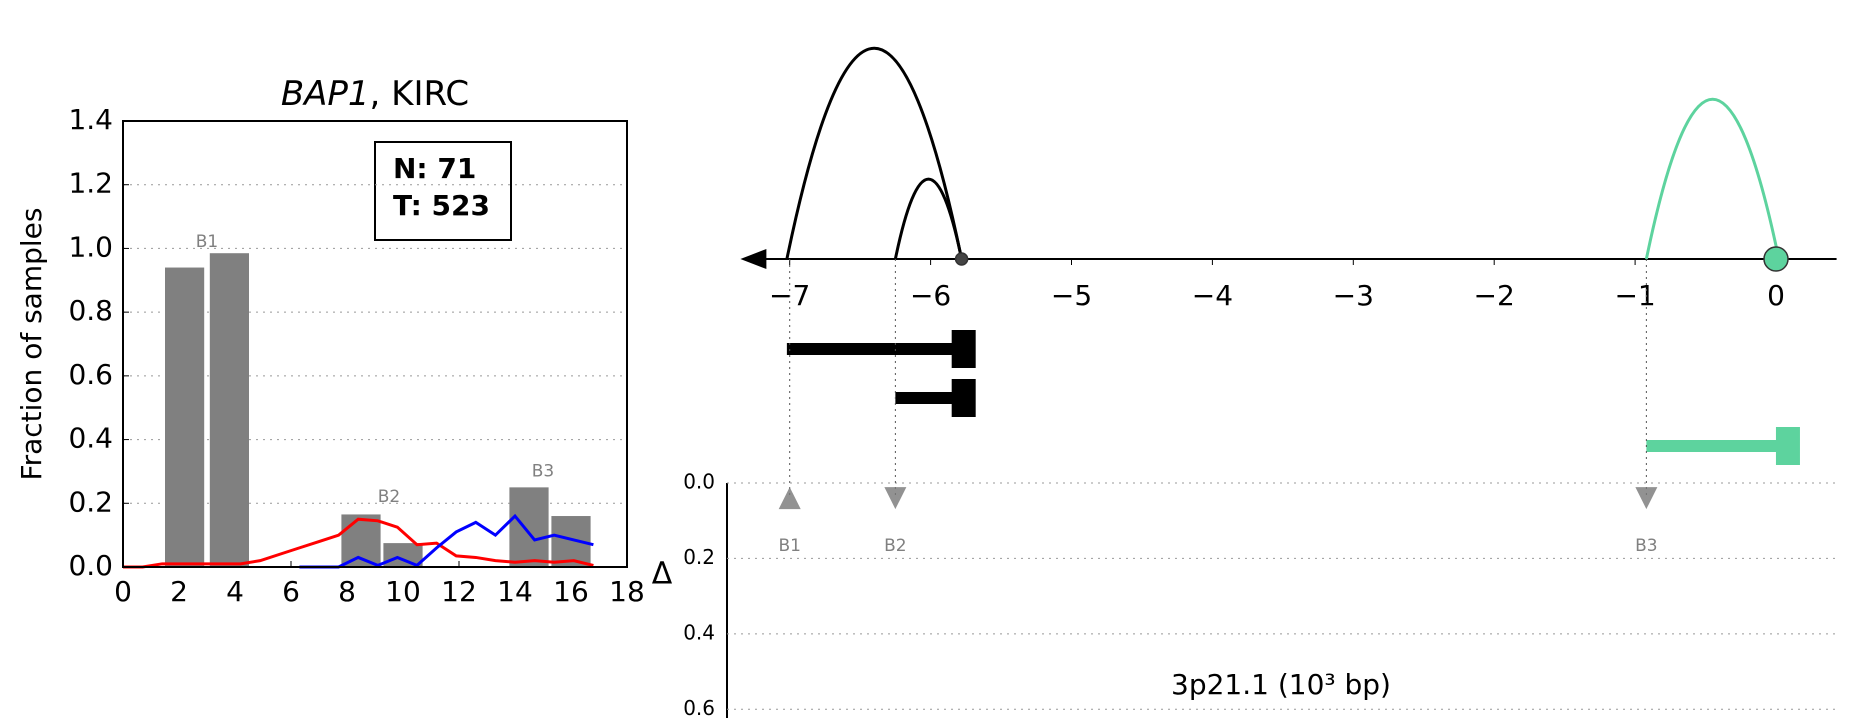 The width and height of the screenshot is (1851, 718). What do you see at coordinates (930, 295) in the screenshot?
I see `x-tick-label: −6` at bounding box center [930, 295].